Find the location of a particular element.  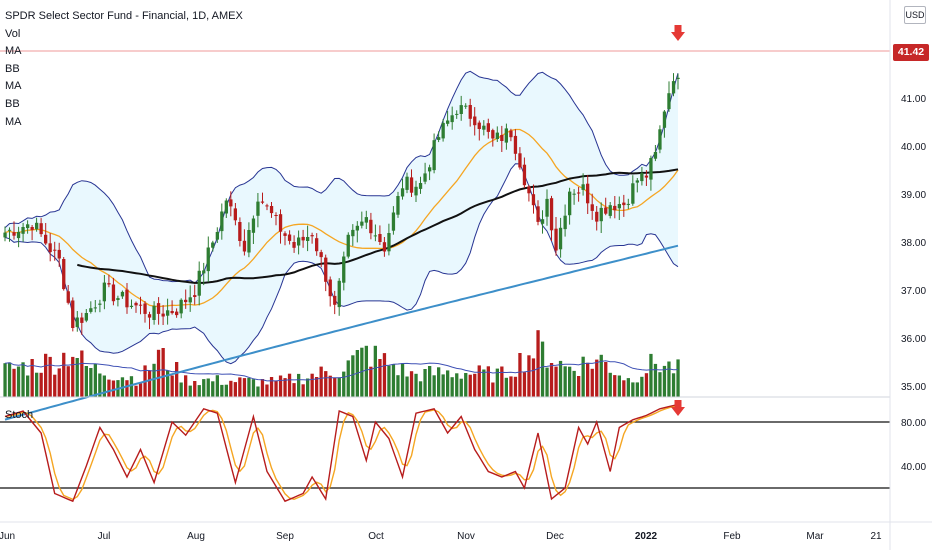

legend-ma-3: MA is located at coordinates (13, 121).